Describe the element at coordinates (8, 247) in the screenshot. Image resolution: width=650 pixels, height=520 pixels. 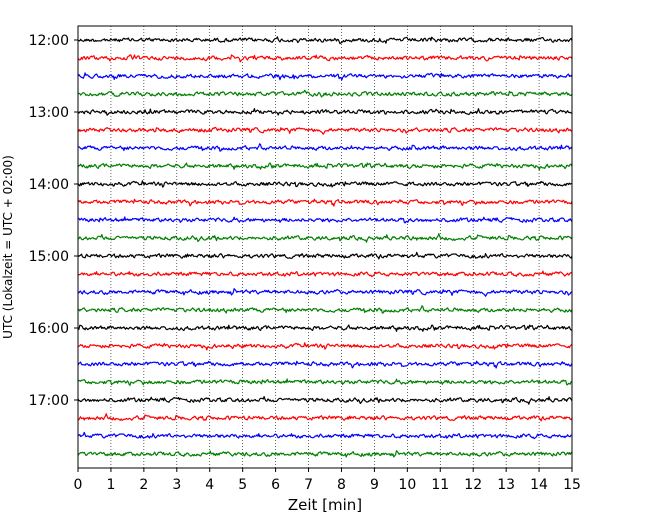
I see `y-axis-label: UTC (Lokalzeit = UTC + 02:00)` at that location.